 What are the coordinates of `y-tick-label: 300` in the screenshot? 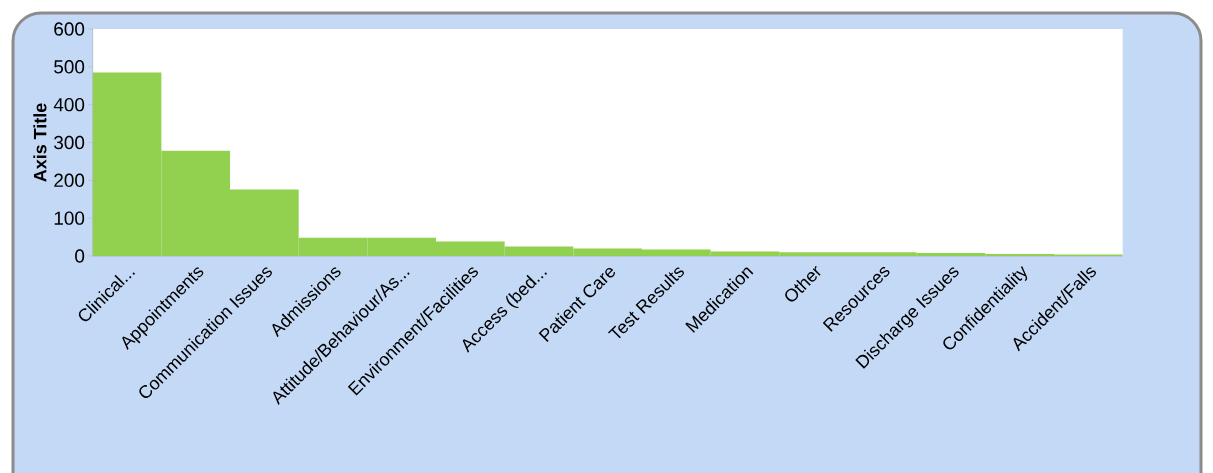 It's located at (69, 142).